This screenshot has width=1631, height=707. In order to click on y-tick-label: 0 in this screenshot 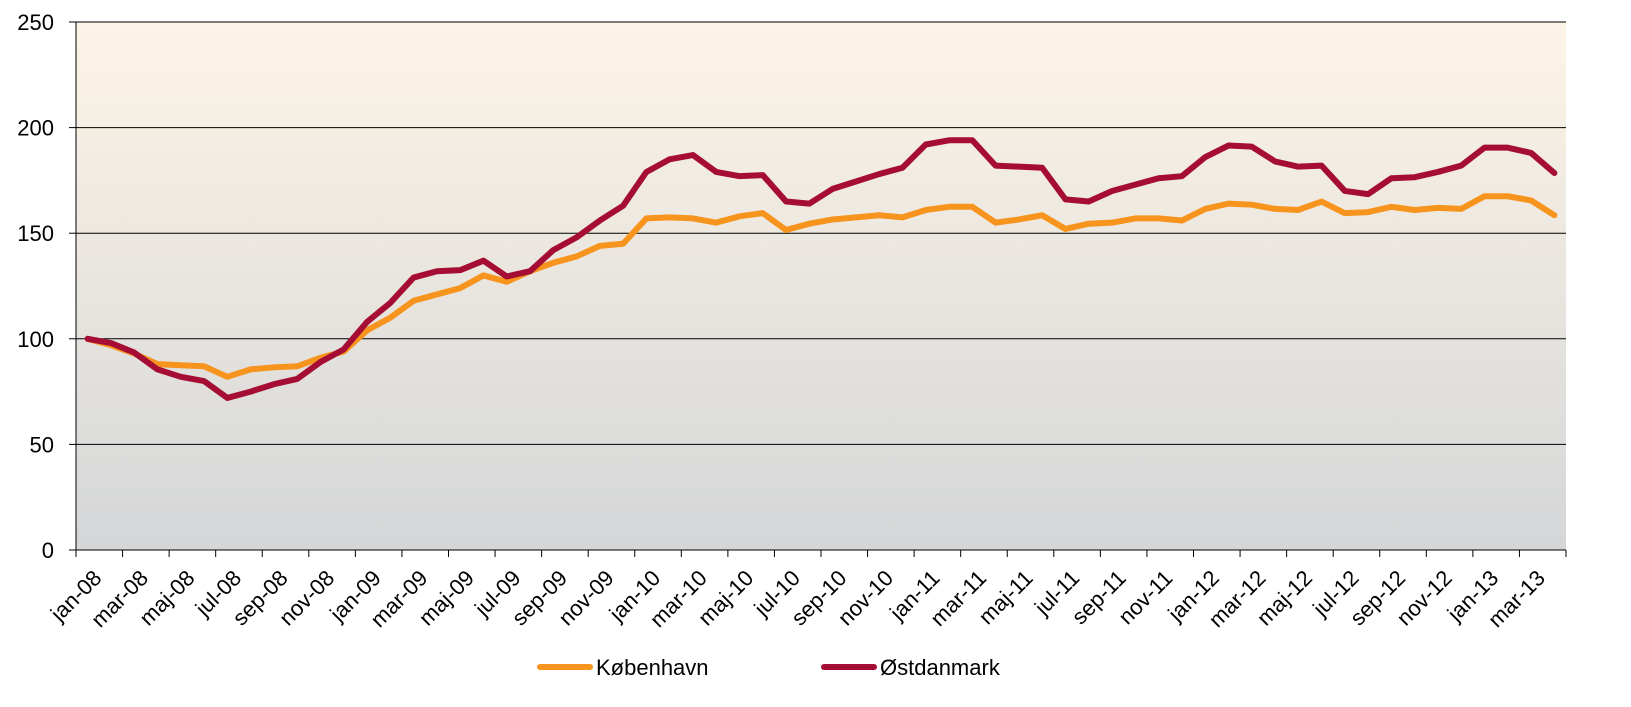, I will do `click(48, 550)`.